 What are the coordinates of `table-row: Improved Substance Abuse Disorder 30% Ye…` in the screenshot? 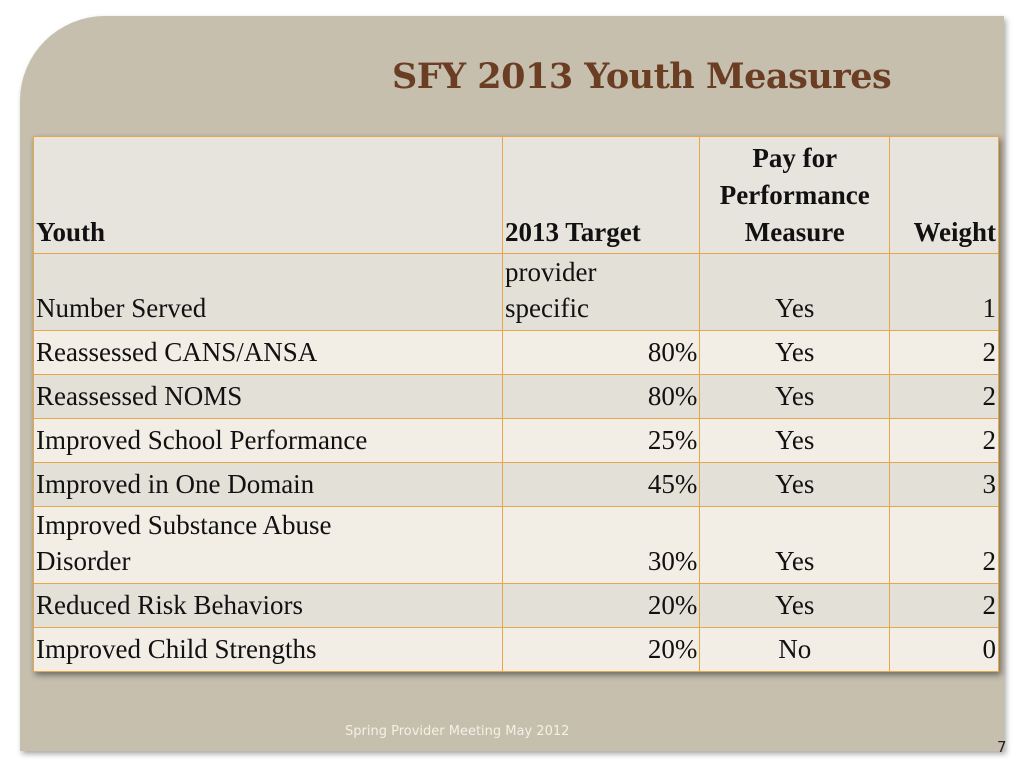 It's located at (516, 545).